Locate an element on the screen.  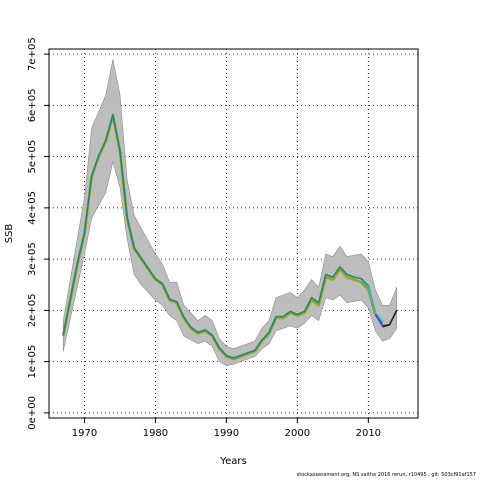
y-tick-label: 2e+05 is located at coordinates (32, 311).